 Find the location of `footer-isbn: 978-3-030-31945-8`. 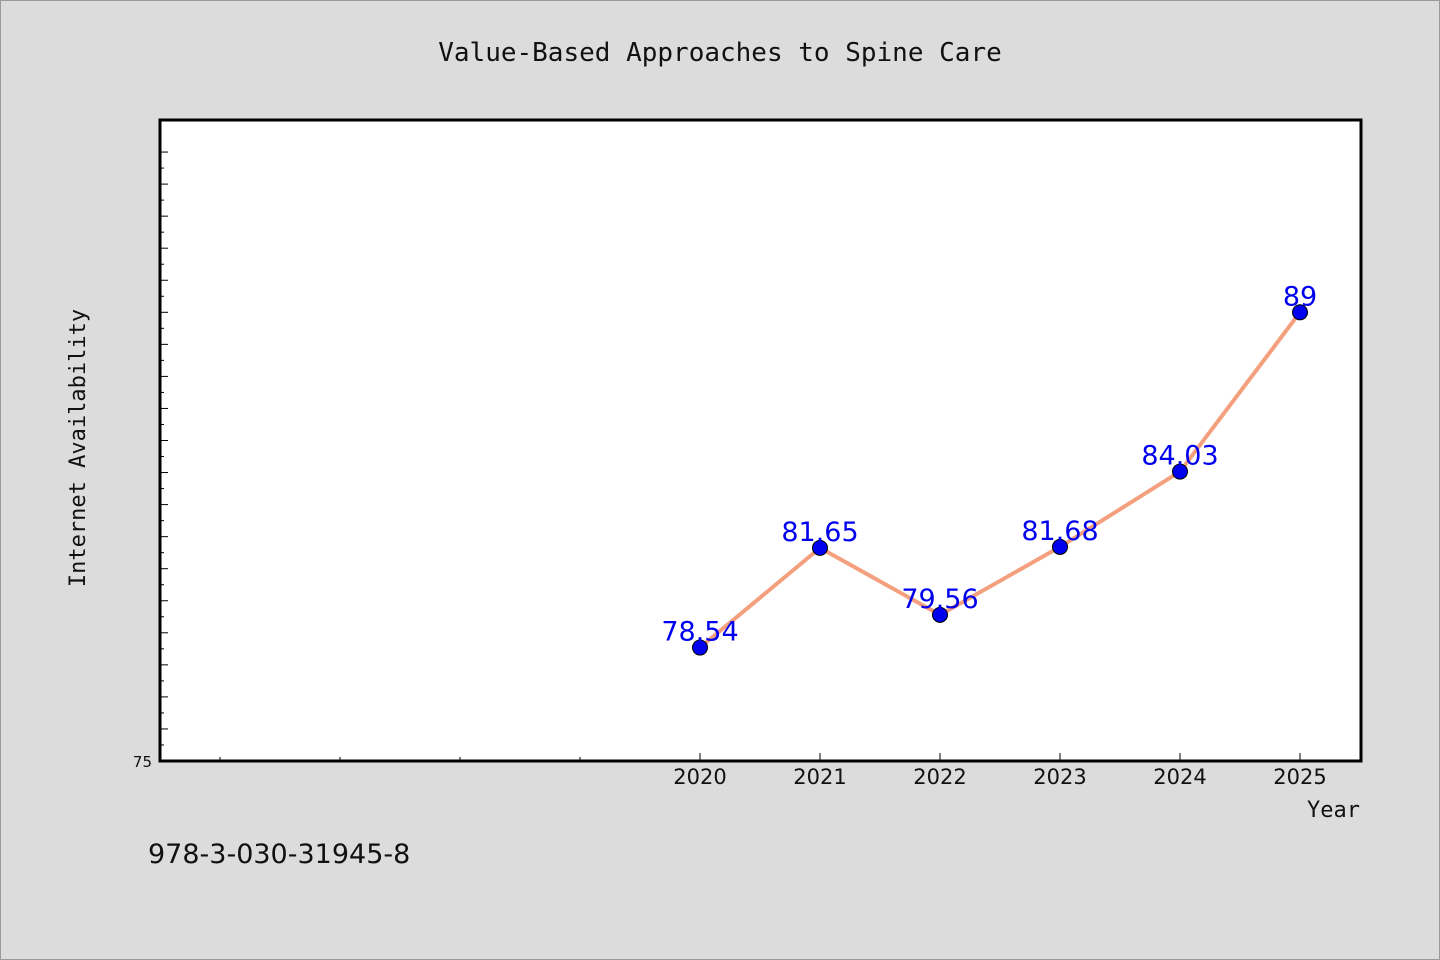

footer-isbn: 978-3-030-31945-8 is located at coordinates (279, 854).